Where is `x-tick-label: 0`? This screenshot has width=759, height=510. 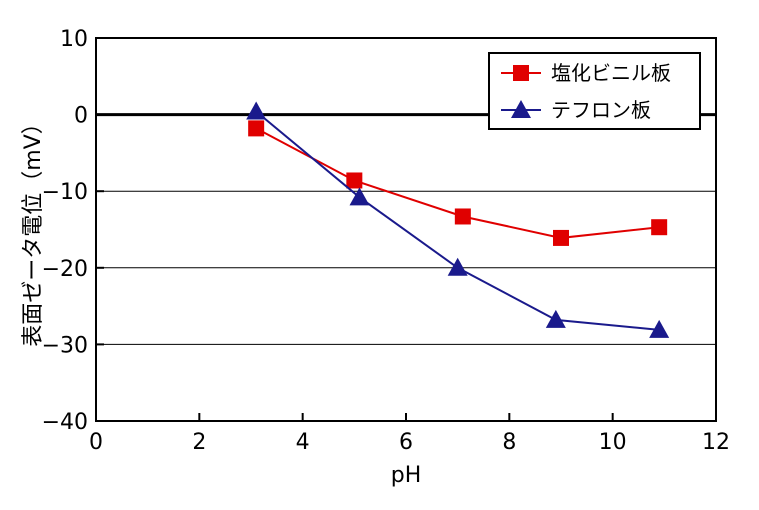
x-tick-label: 0 is located at coordinates (96, 442).